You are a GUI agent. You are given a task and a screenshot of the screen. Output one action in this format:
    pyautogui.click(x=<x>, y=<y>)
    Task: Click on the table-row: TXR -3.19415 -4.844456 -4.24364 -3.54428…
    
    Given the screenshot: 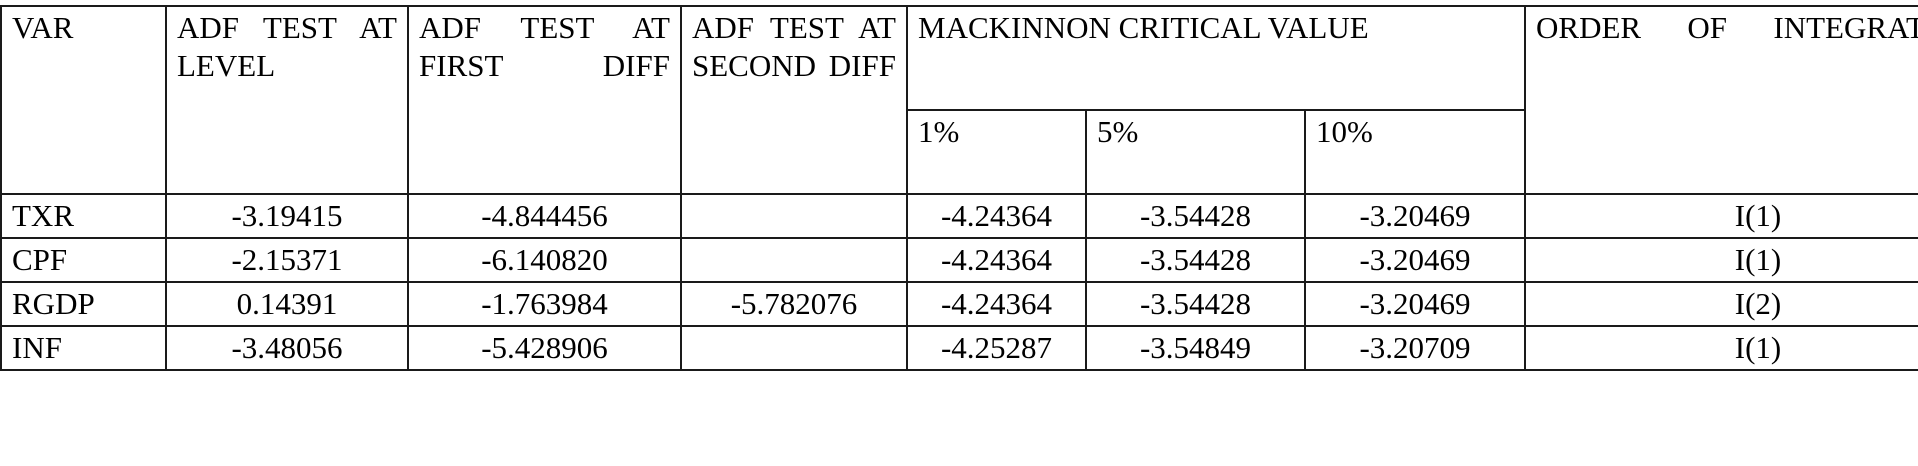 What is the action you would take?
    pyautogui.click(x=959, y=216)
    